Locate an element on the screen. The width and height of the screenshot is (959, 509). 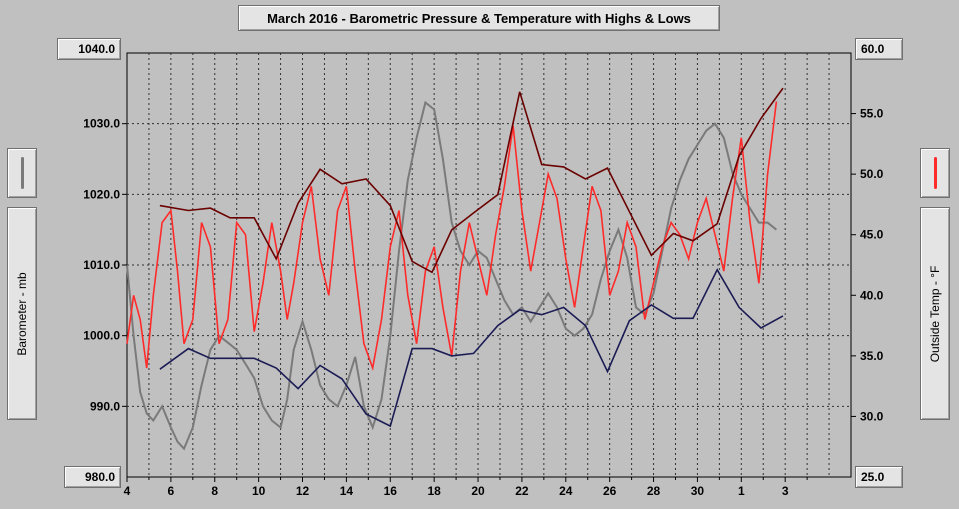
barometer-line-icon is located at coordinates (22, 173).